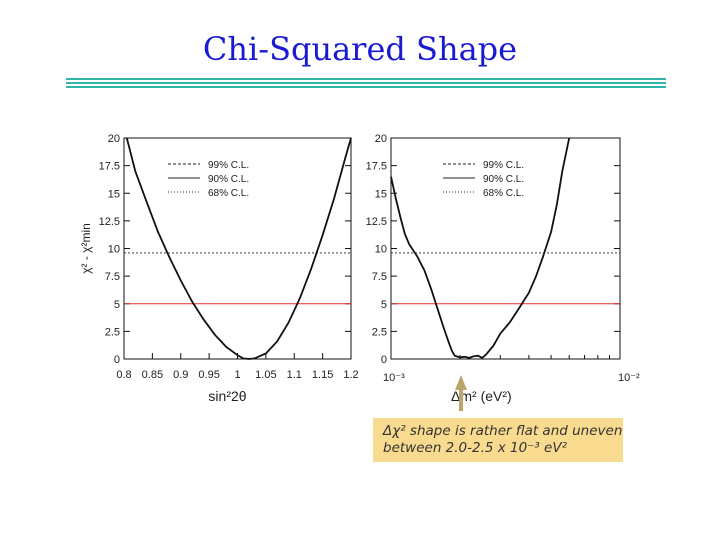 The image size is (720, 540). I want to click on panel2-ytick-label: 20, so click(381, 139).